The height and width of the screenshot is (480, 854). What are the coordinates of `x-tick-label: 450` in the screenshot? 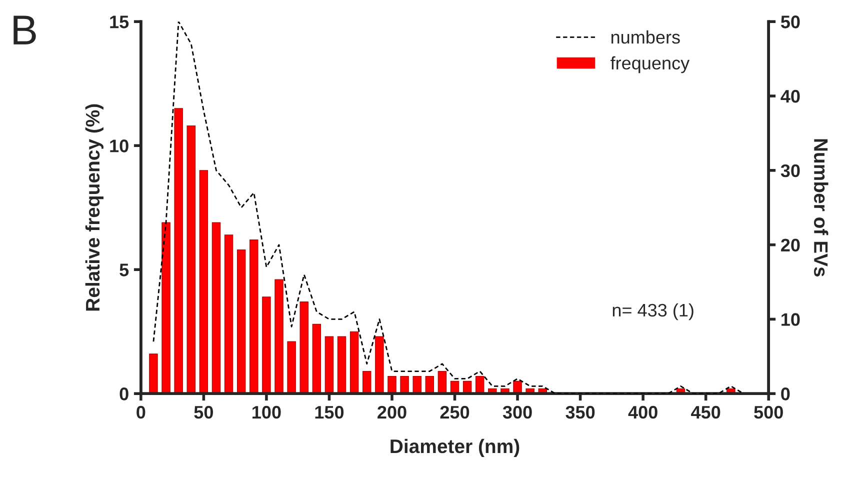 It's located at (705, 412).